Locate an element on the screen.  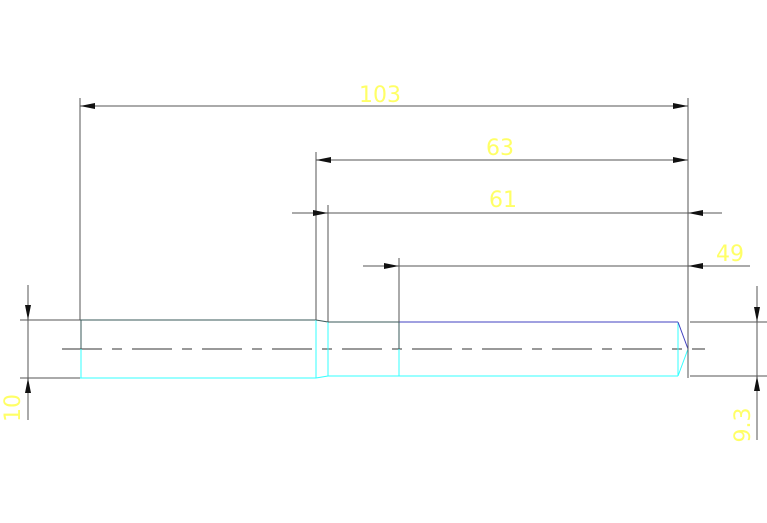
dimension-text: 9.3 is located at coordinates (743, 425).